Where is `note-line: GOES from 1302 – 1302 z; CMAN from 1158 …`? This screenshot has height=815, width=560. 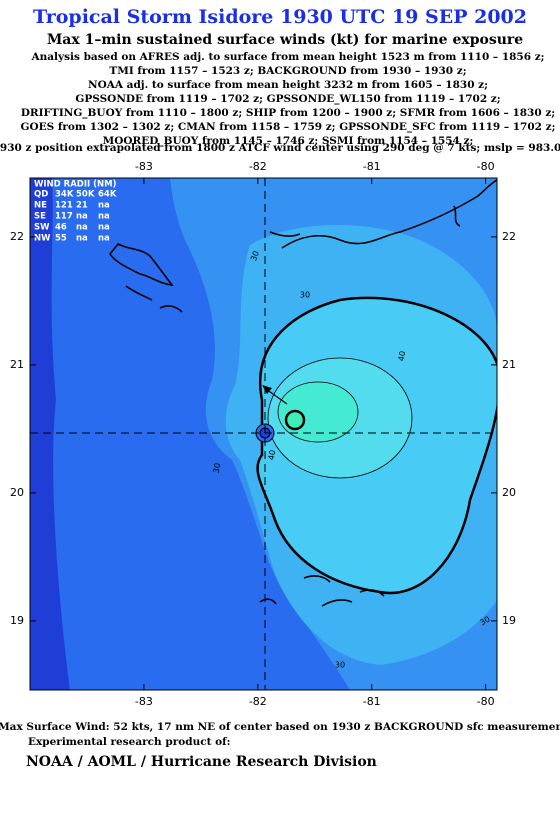 note-line: GOES from 1302 – 1302 z; CMAN from 1158 … is located at coordinates (288, 127).